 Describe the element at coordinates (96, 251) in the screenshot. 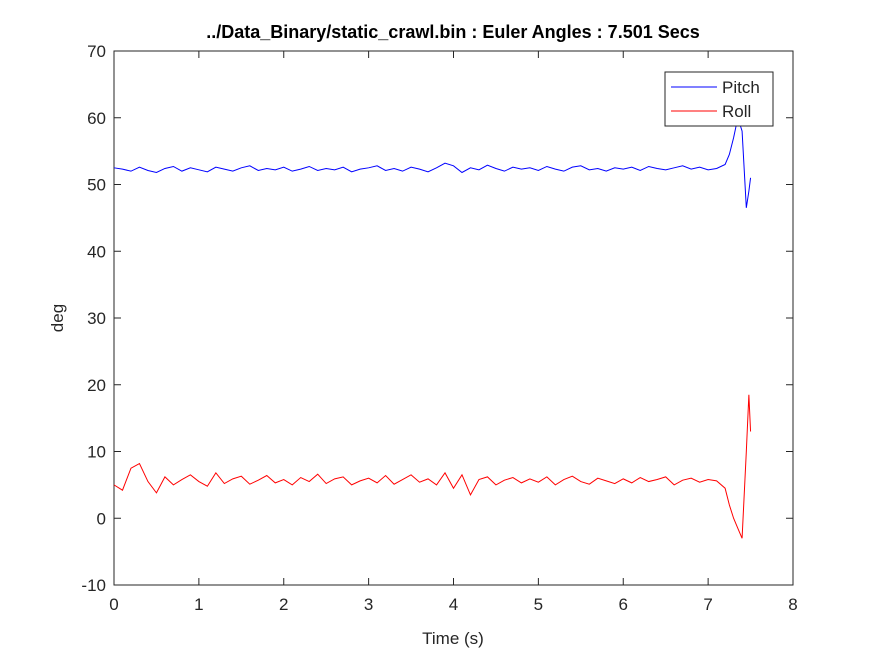

I see `y-tick-label: 40` at that location.